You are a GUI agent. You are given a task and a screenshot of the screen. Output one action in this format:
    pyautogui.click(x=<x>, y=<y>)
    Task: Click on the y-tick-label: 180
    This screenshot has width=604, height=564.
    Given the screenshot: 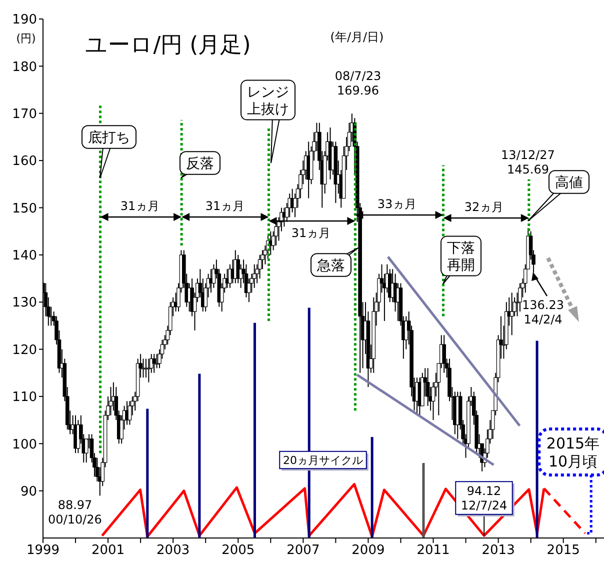 What is the action you would take?
    pyautogui.click(x=24, y=67)
    